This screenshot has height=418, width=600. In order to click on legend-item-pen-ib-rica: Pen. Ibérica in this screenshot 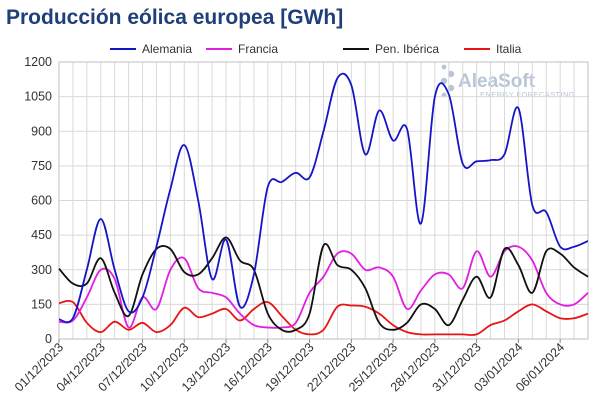, I will do `click(391, 49)`.